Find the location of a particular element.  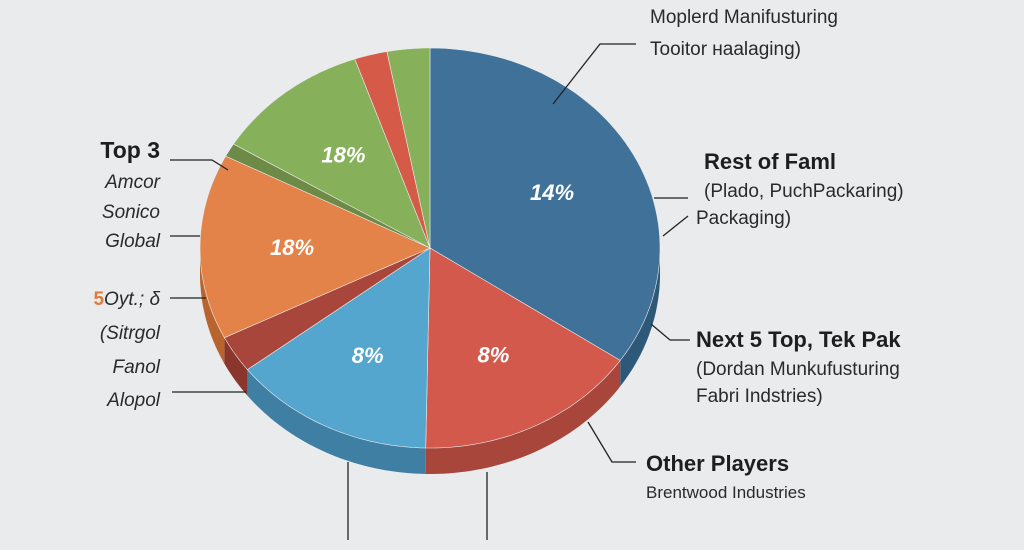

callout-left-line2: Fanol is located at coordinates (136, 367).